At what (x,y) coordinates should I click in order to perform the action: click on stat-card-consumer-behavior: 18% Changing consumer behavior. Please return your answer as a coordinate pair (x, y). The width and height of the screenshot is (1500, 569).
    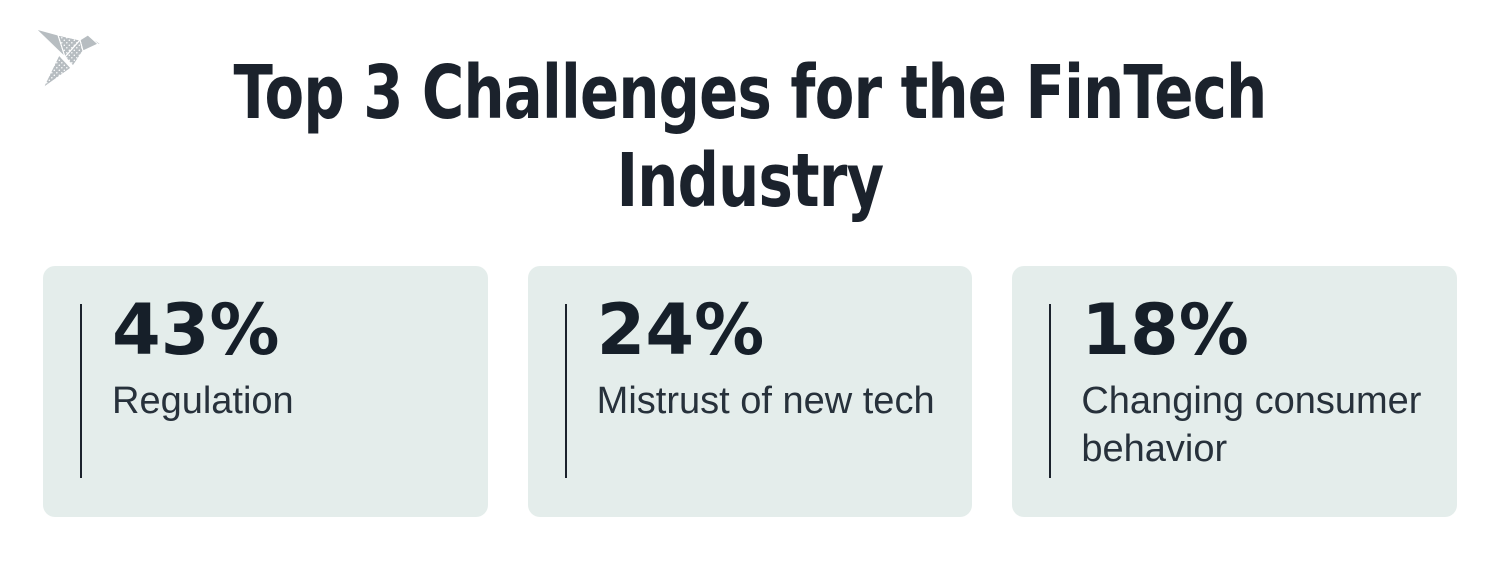
    Looking at the image, I should click on (1235, 391).